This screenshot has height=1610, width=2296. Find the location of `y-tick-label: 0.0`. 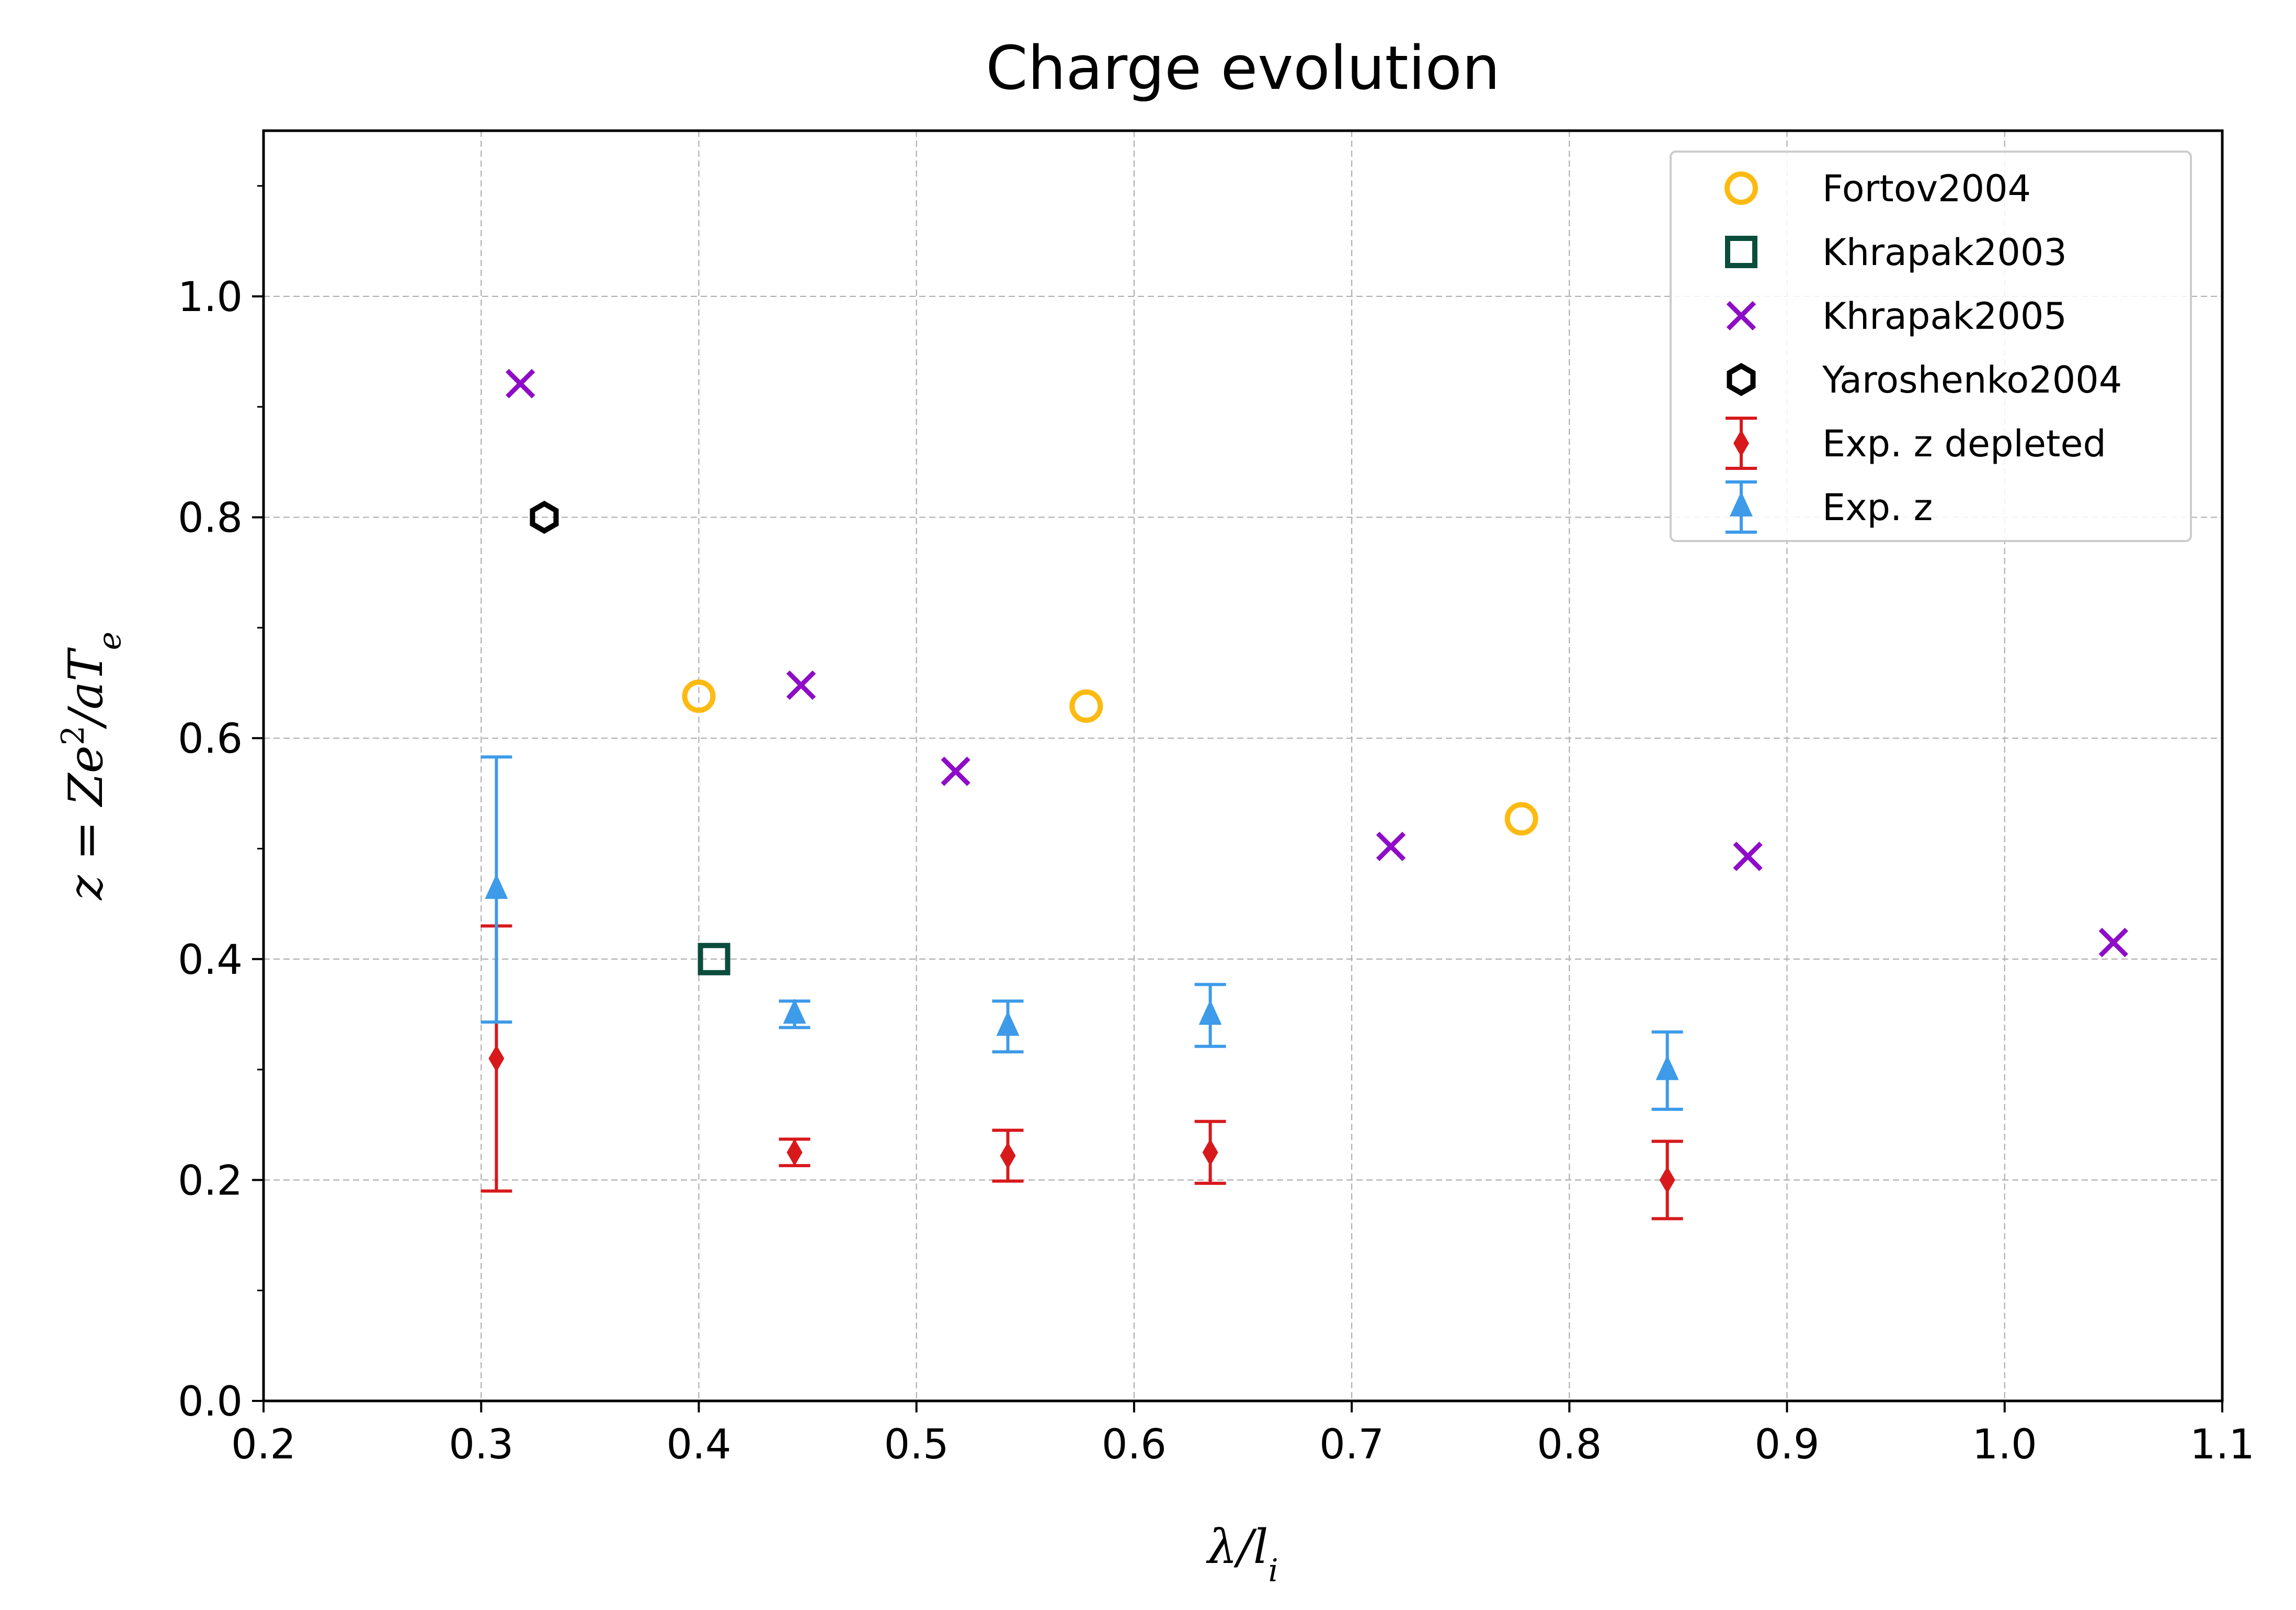

y-tick-label: 0.0 is located at coordinates (211, 1401).